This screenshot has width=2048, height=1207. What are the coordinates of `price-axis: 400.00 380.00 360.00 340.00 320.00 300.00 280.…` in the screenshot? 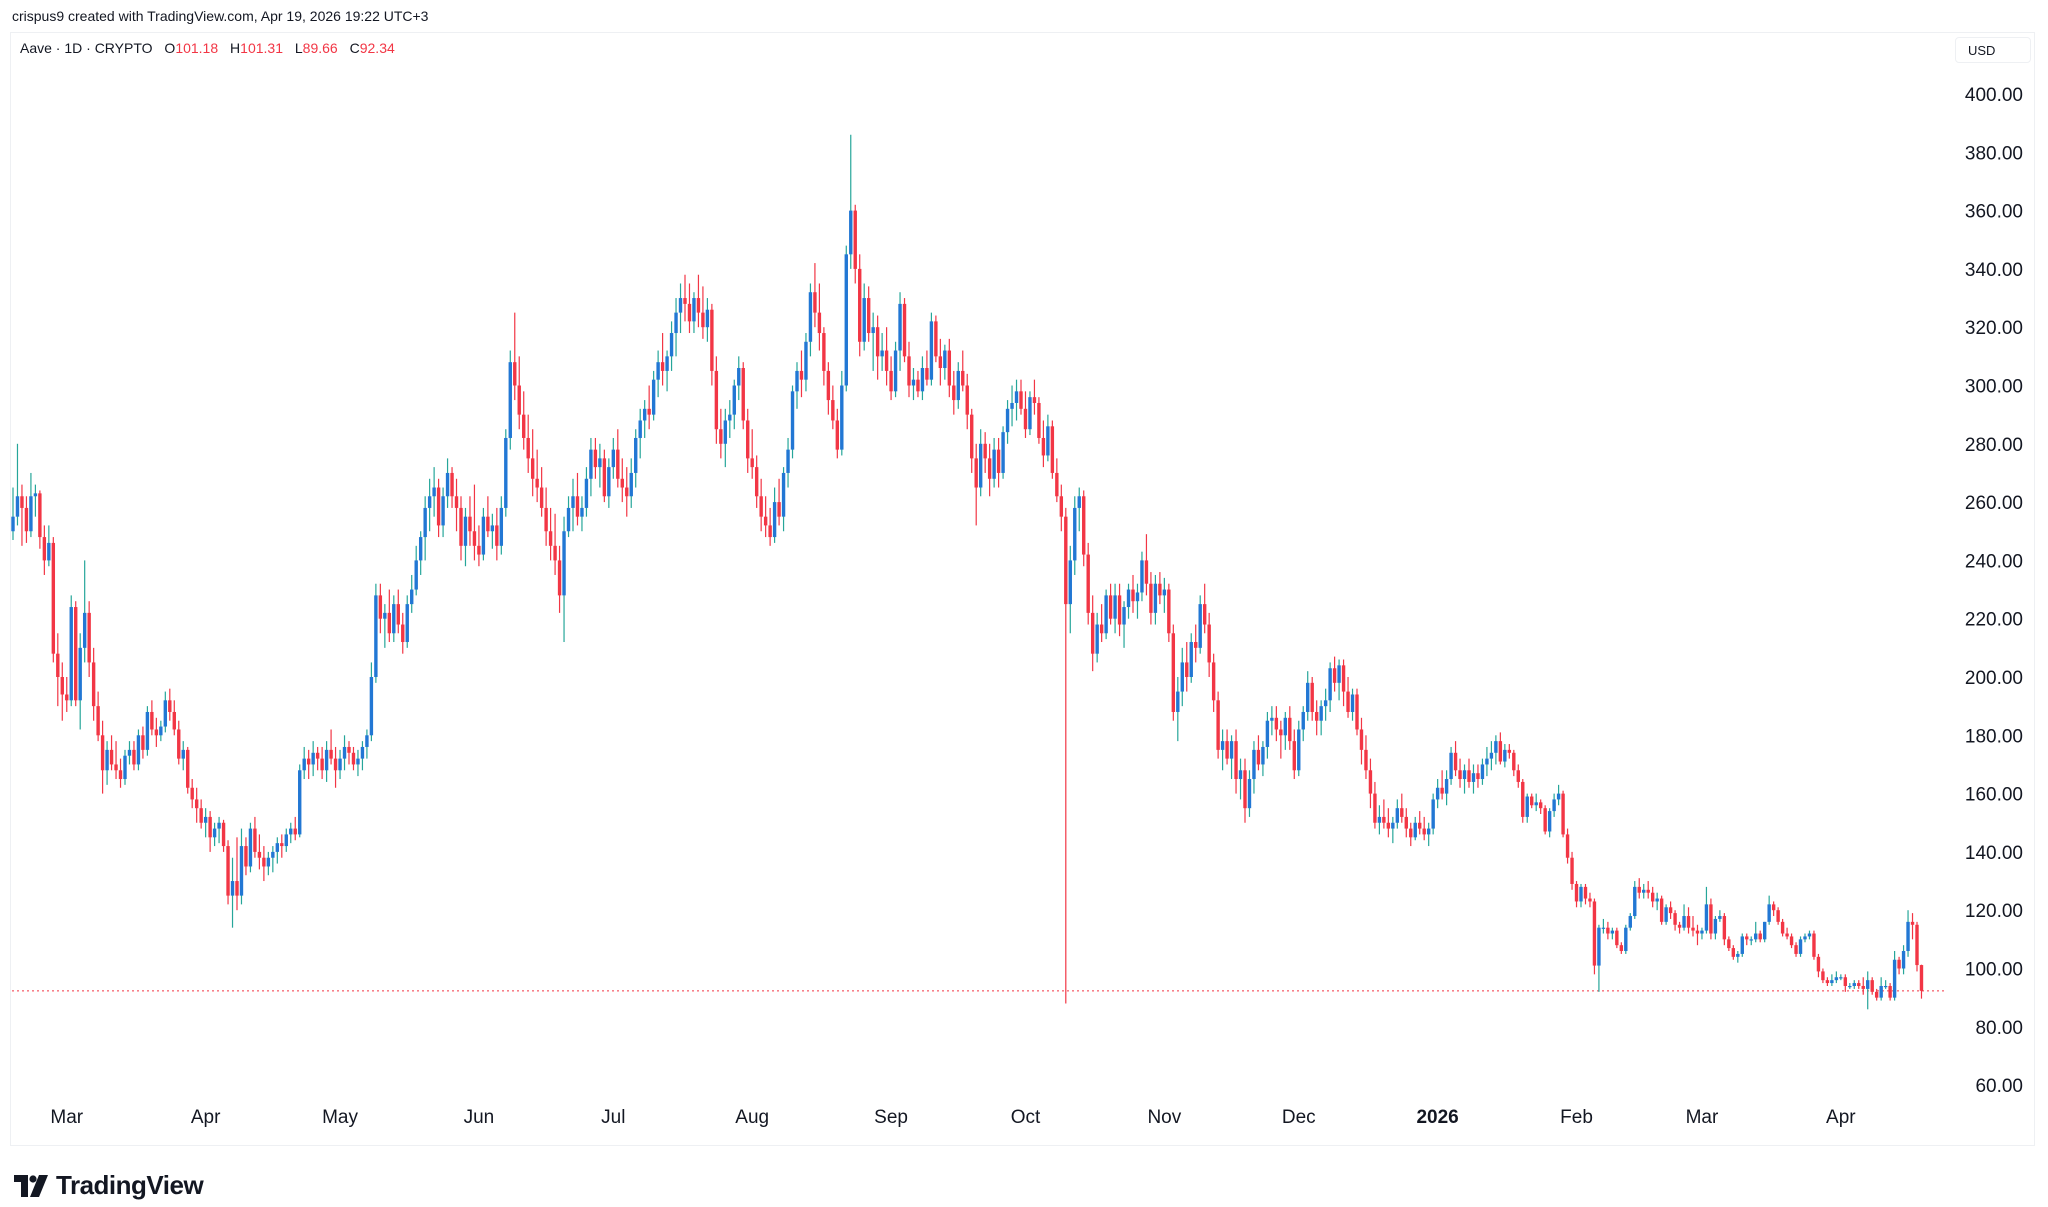 It's located at (1994, 591).